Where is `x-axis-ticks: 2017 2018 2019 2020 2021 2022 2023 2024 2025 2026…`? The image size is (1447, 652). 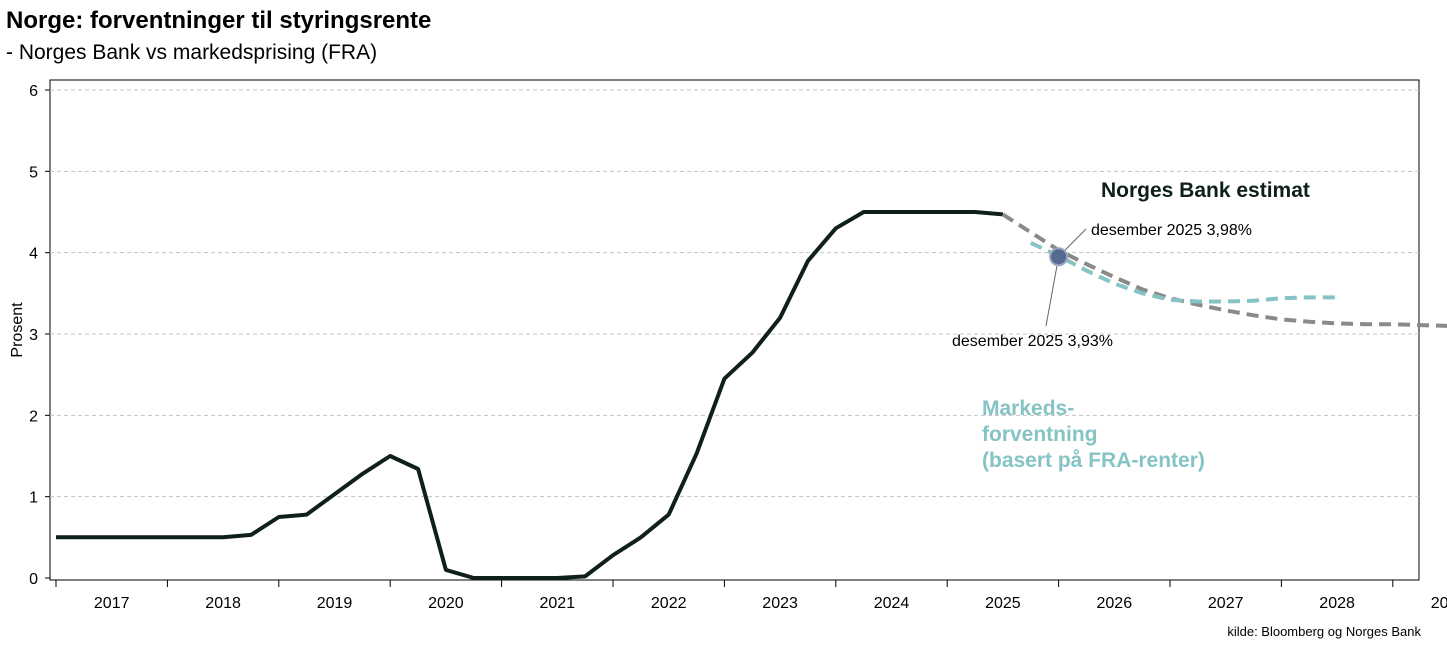 x-axis-ticks: 2017 2018 2019 2020 2021 2022 2023 2024 2025 2026… is located at coordinates (751, 596).